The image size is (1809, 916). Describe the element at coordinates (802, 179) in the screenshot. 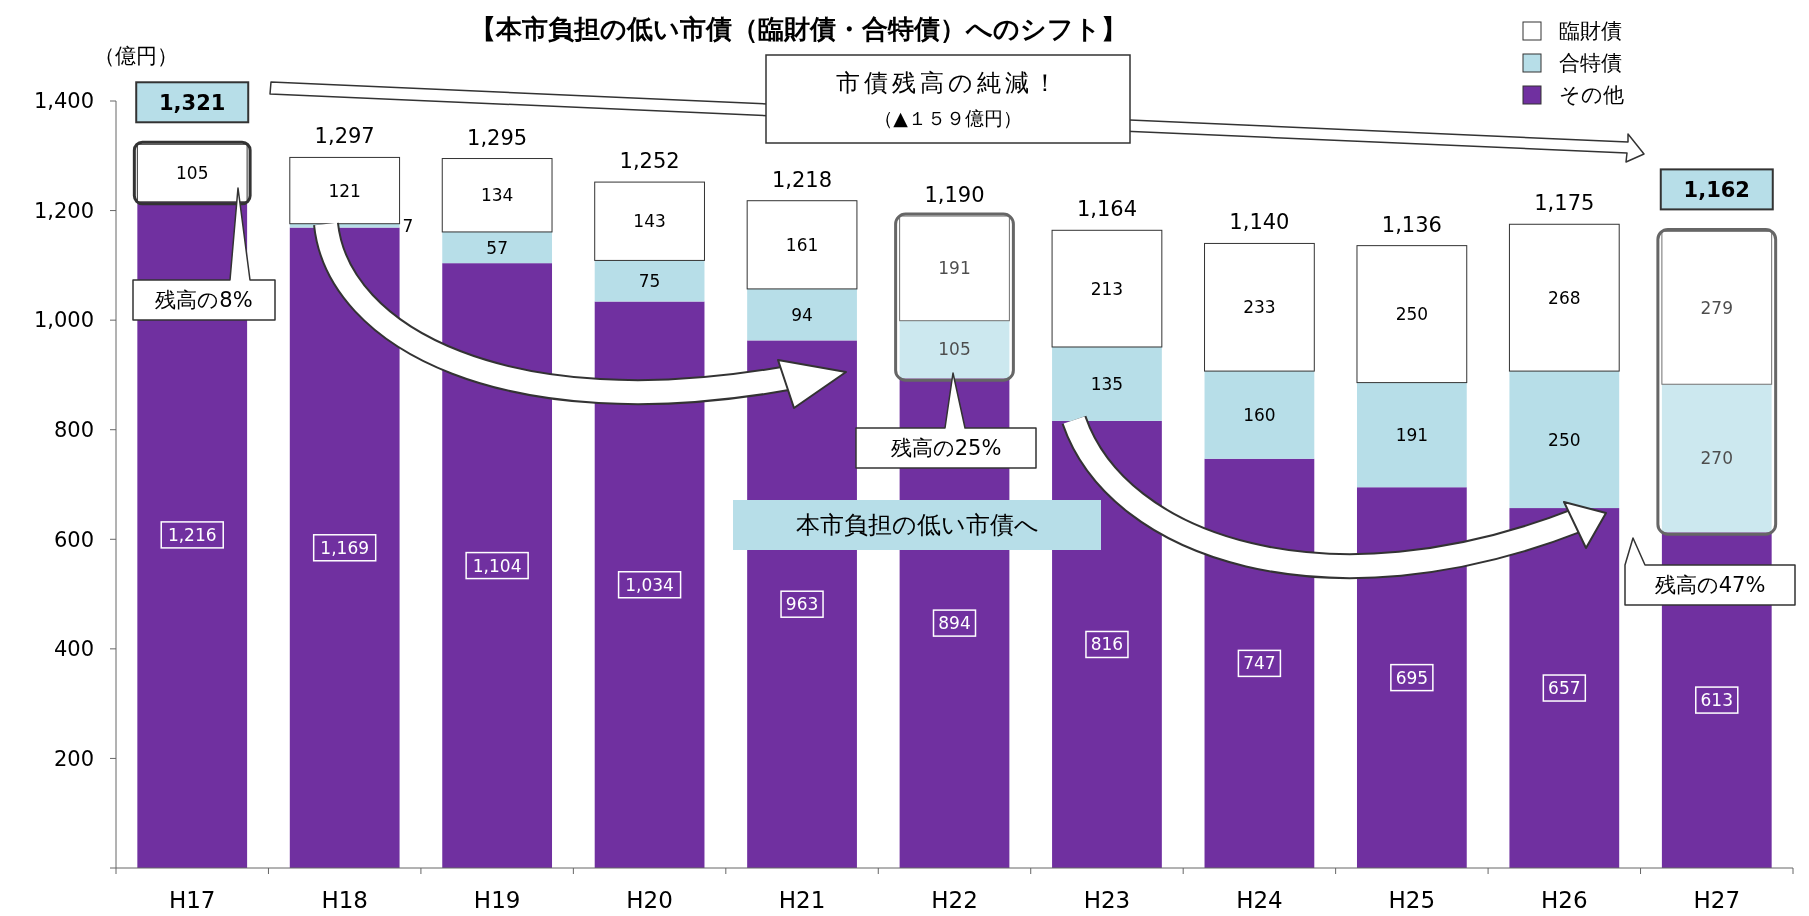

I see `total-label: 1,218` at that location.